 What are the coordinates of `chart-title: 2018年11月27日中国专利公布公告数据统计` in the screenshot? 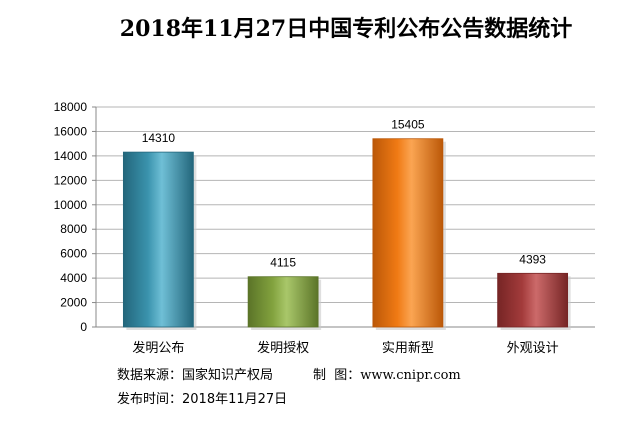 It's located at (346, 29).